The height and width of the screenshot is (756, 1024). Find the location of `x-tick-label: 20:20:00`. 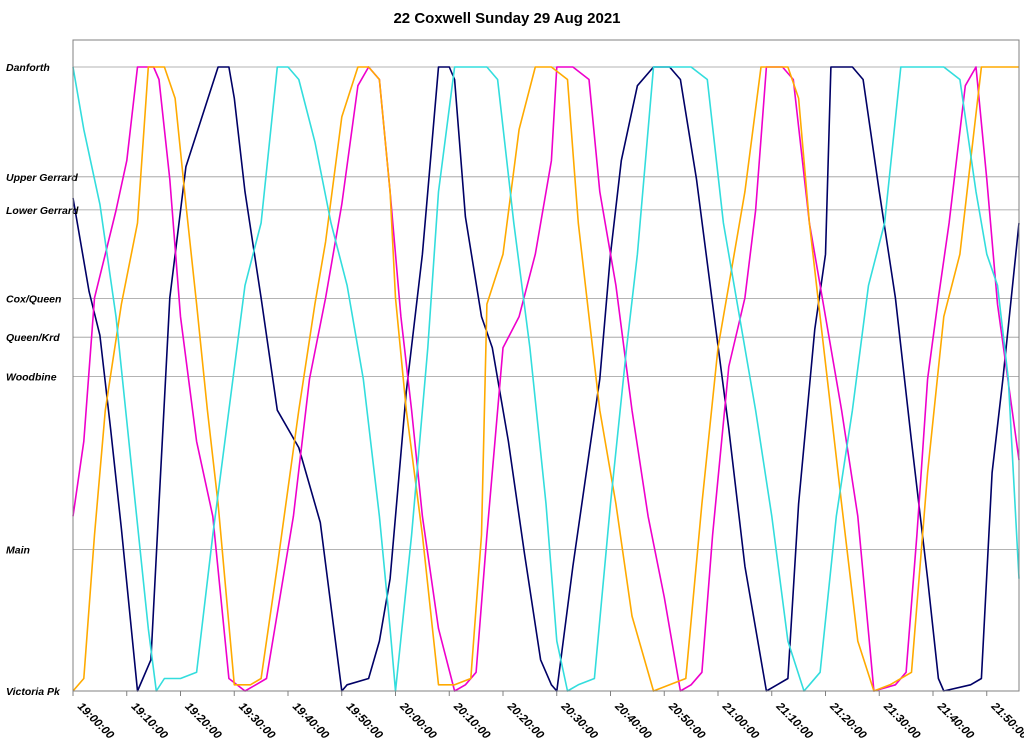

x-tick-label: 20:20:00 is located at coordinates (525, 721).